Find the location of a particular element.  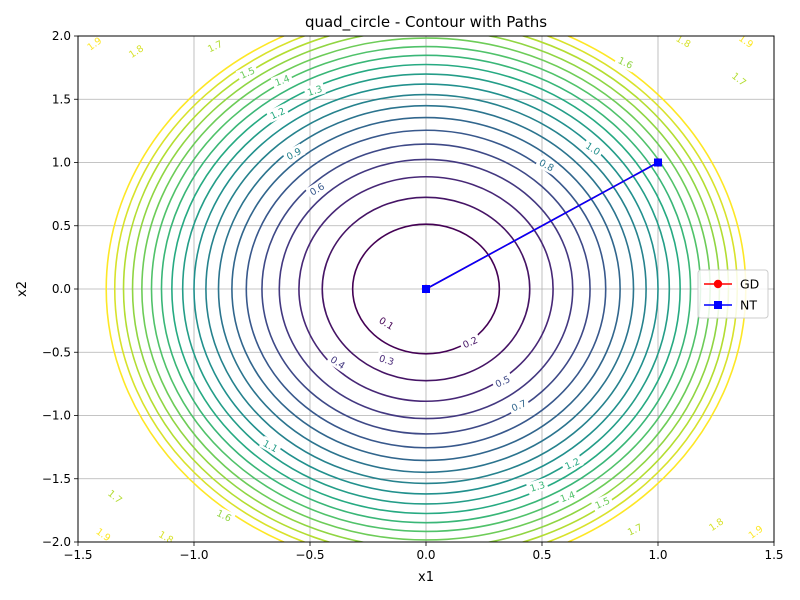

x-tick-label: 0.5 is located at coordinates (541, 555).